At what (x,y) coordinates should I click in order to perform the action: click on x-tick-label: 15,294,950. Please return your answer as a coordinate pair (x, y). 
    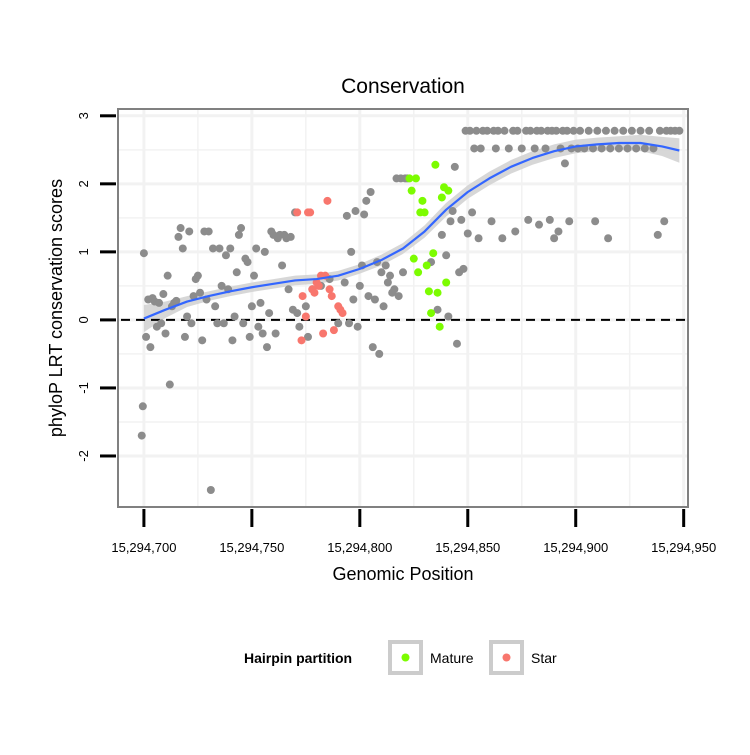
    Looking at the image, I should click on (683, 547).